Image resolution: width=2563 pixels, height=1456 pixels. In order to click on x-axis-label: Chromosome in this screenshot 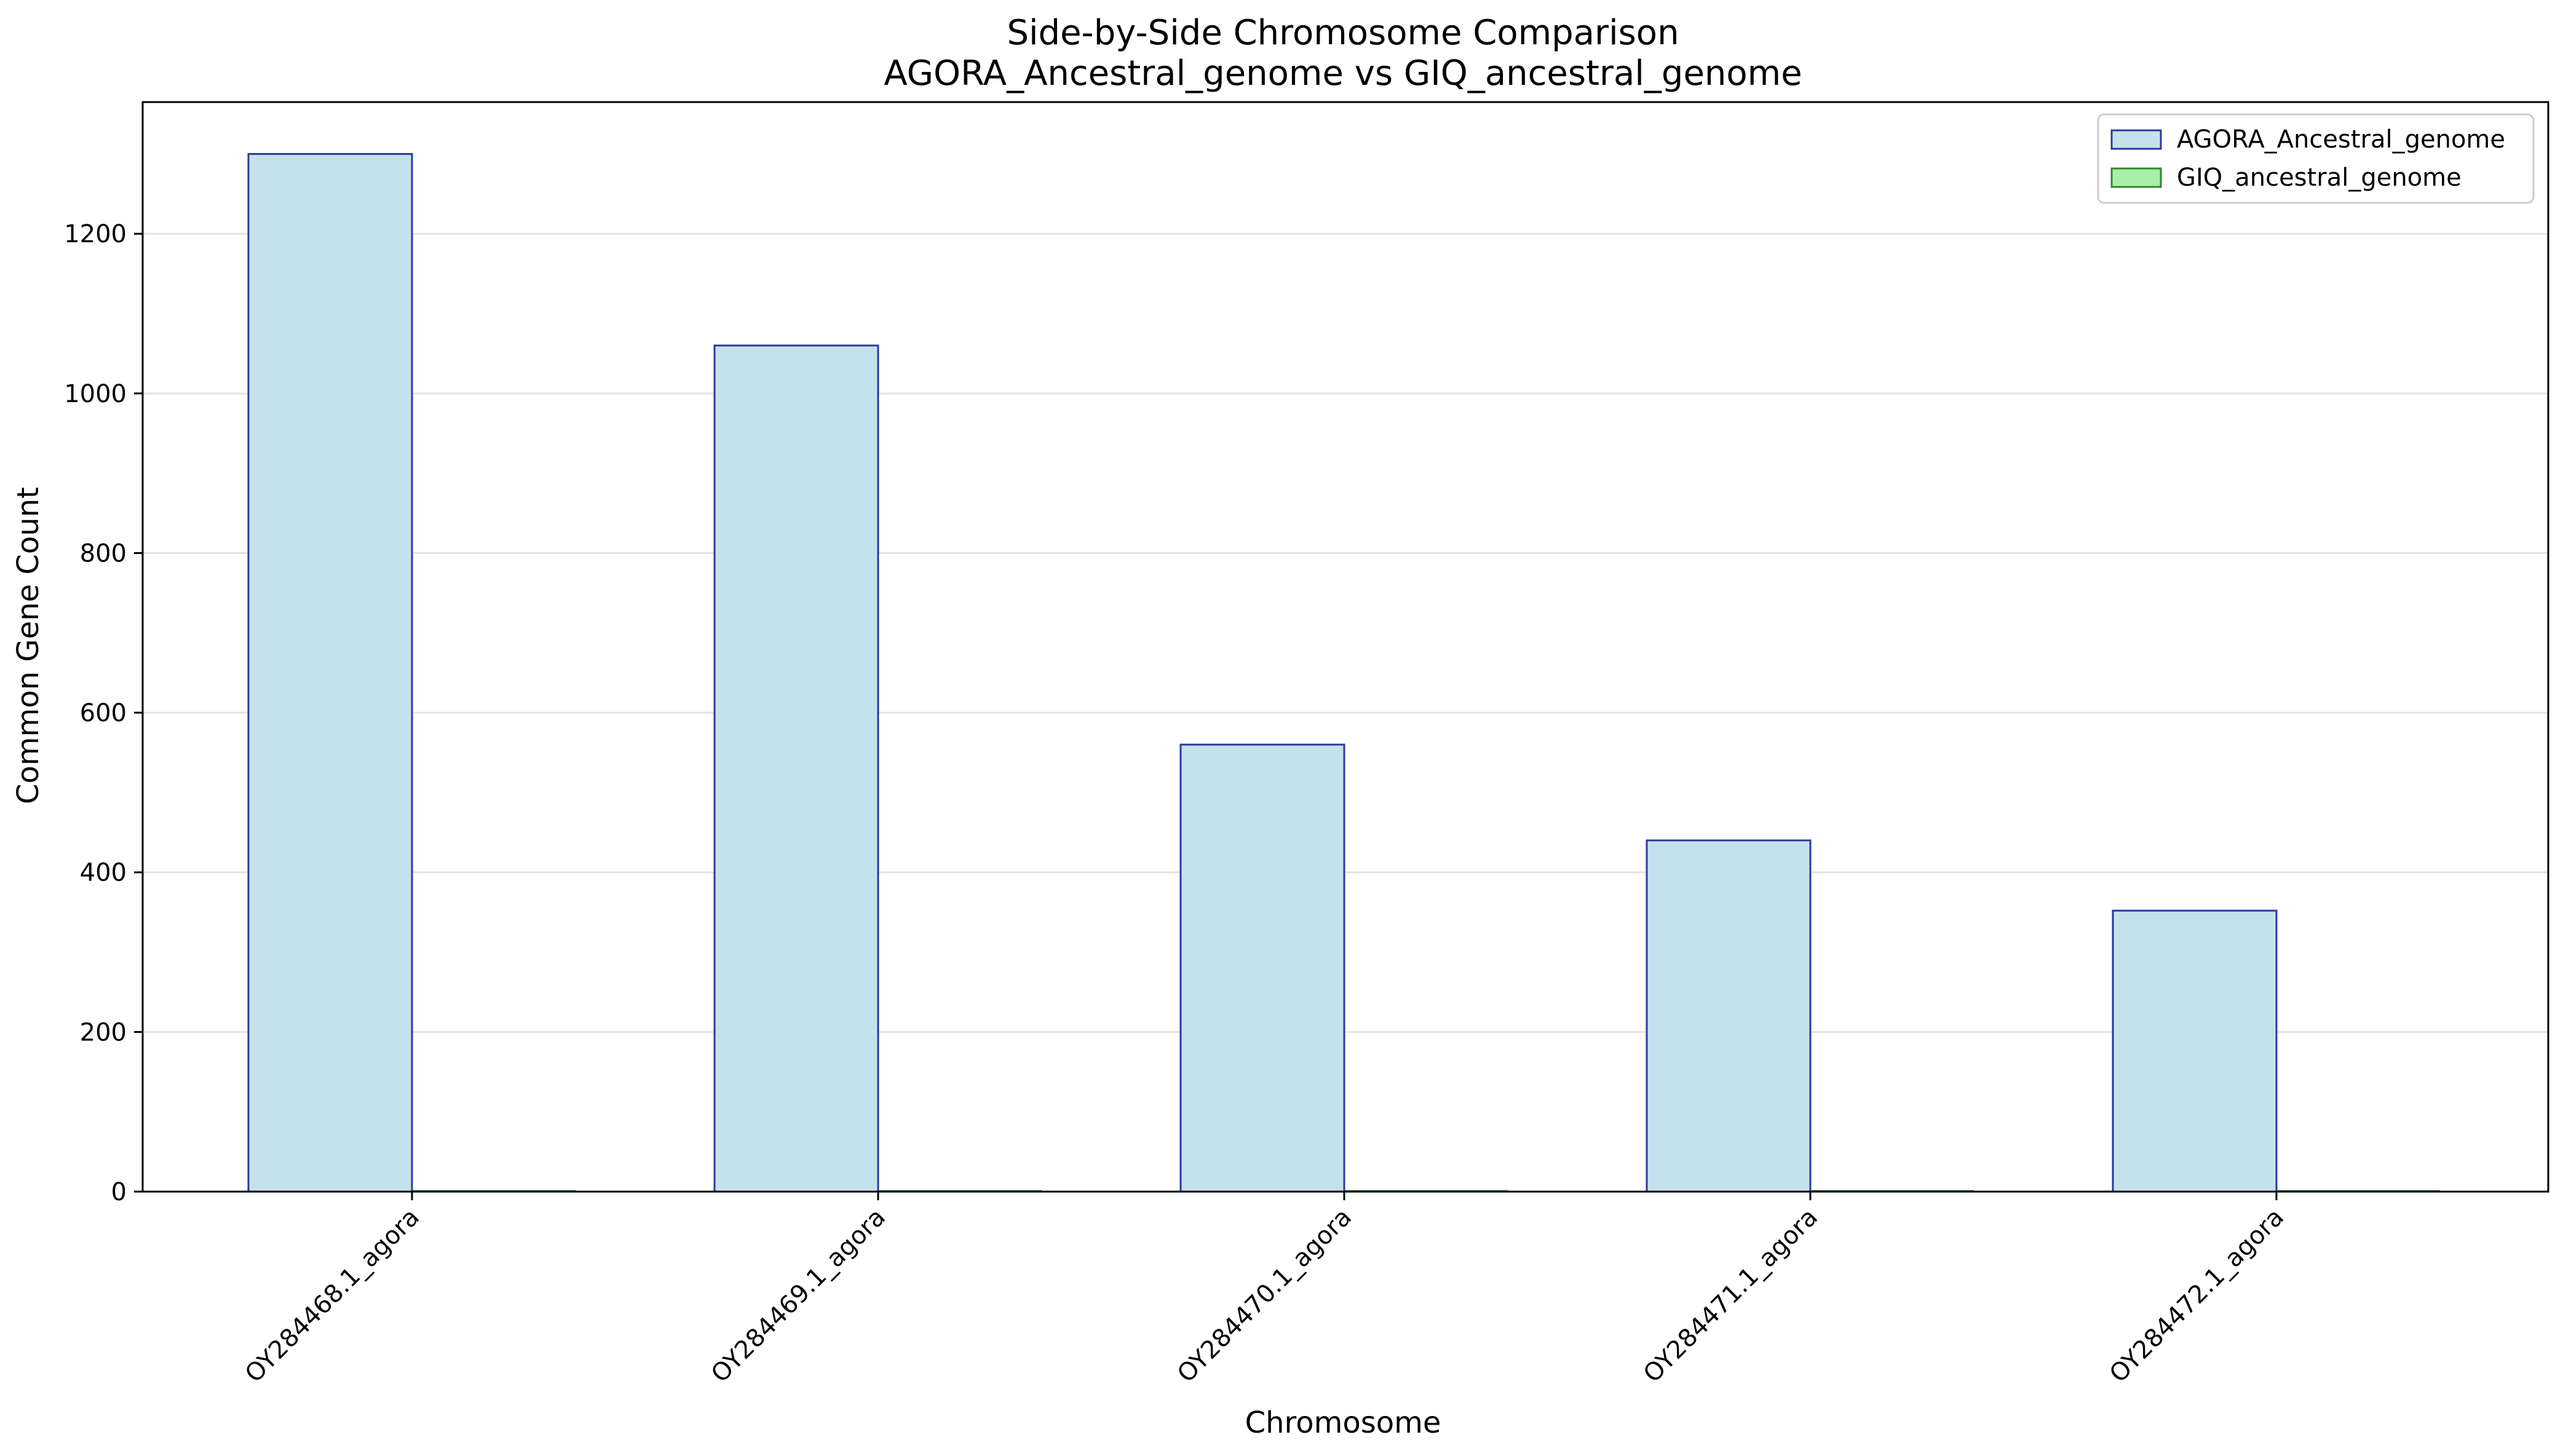, I will do `click(1343, 1423)`.